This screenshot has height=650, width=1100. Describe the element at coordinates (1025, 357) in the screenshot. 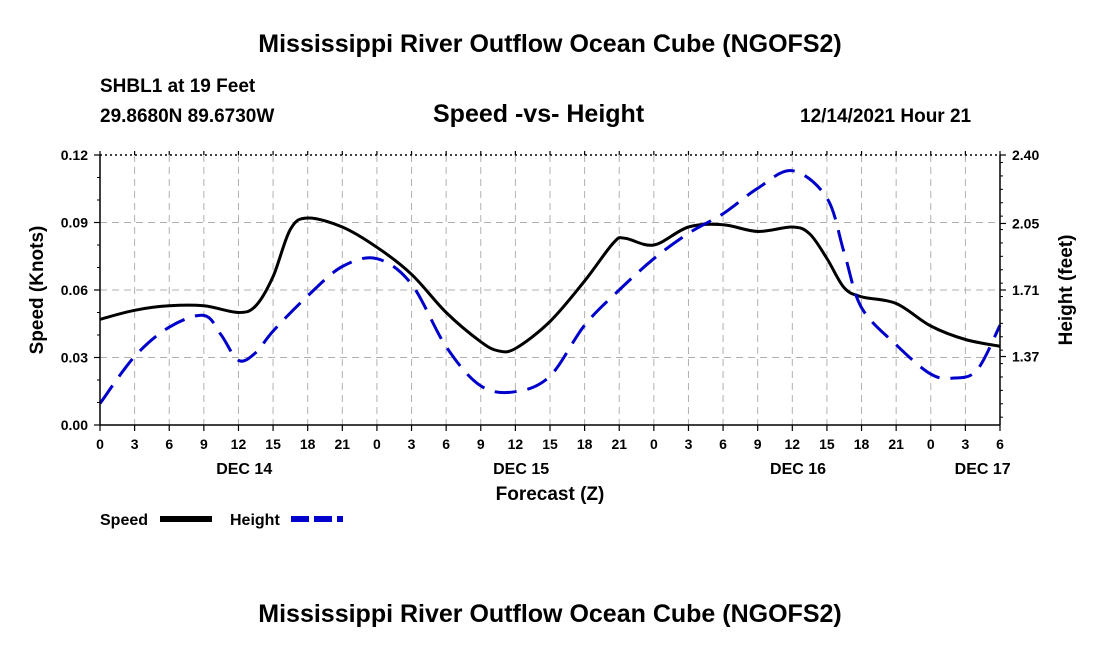

I see `y2-tick-label: 1.37` at that location.